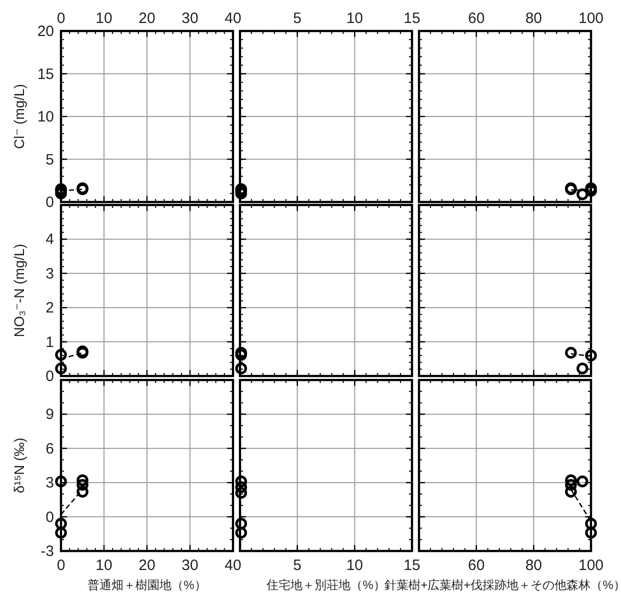 The image size is (621, 601). What do you see at coordinates (476, 565) in the screenshot?
I see `x-tick-label: 60` at bounding box center [476, 565].